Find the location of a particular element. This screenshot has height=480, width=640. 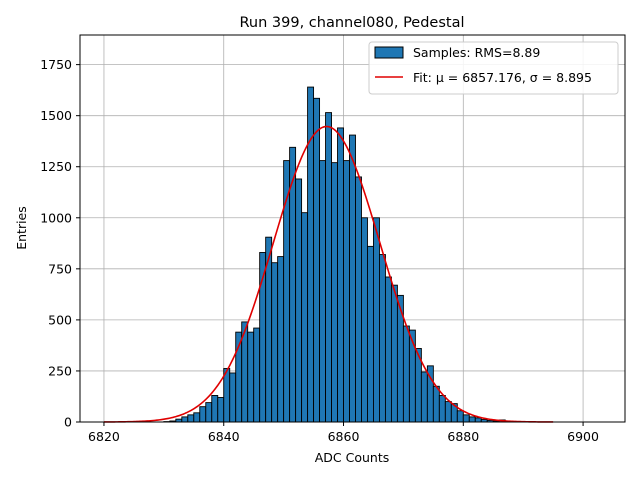

y-axis-label: Entries is located at coordinates (21, 228).